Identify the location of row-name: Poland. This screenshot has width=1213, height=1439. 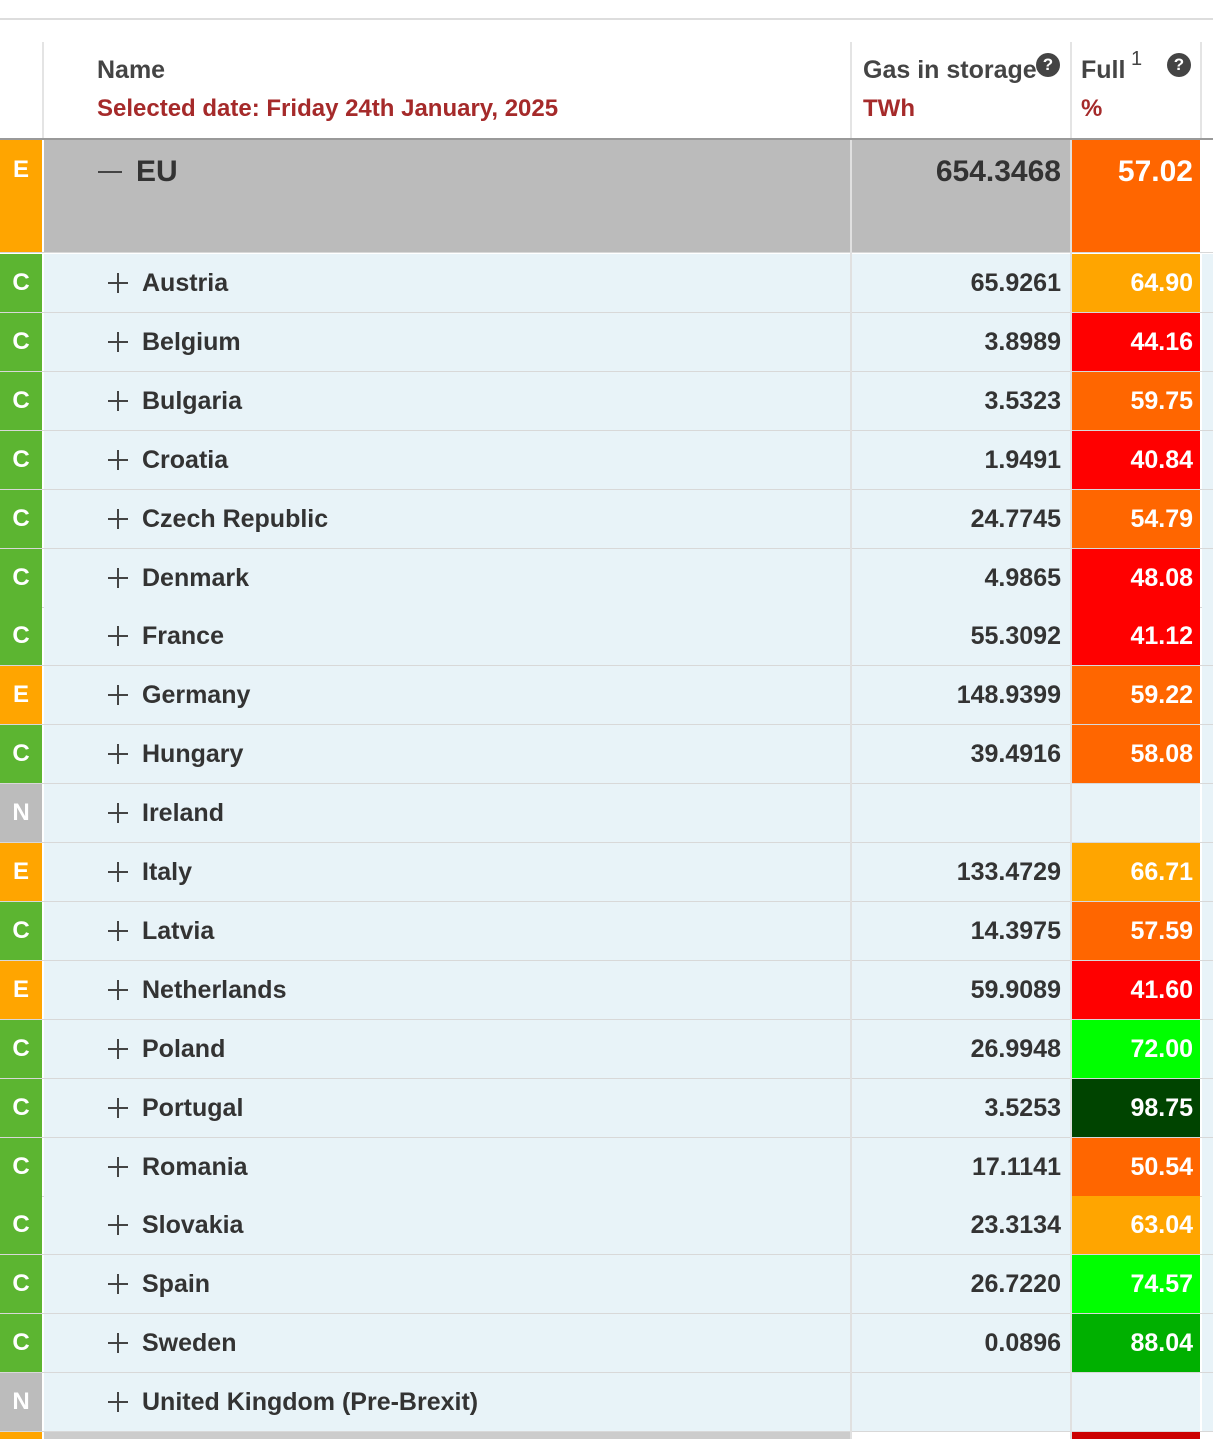
(184, 1048).